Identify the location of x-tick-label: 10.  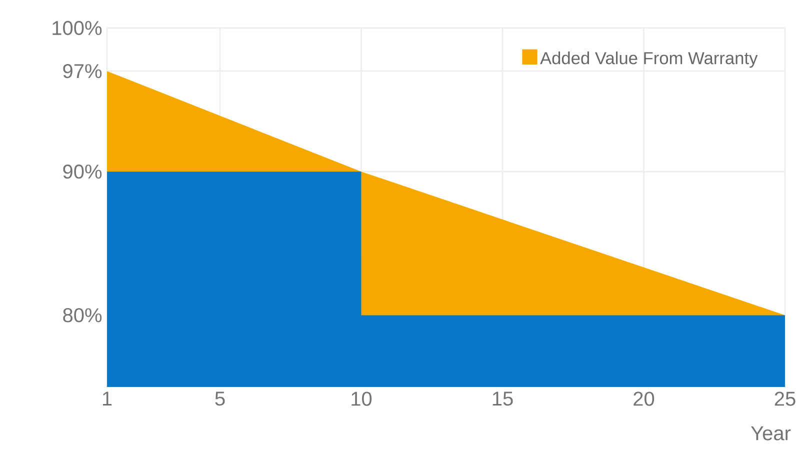
(362, 399).